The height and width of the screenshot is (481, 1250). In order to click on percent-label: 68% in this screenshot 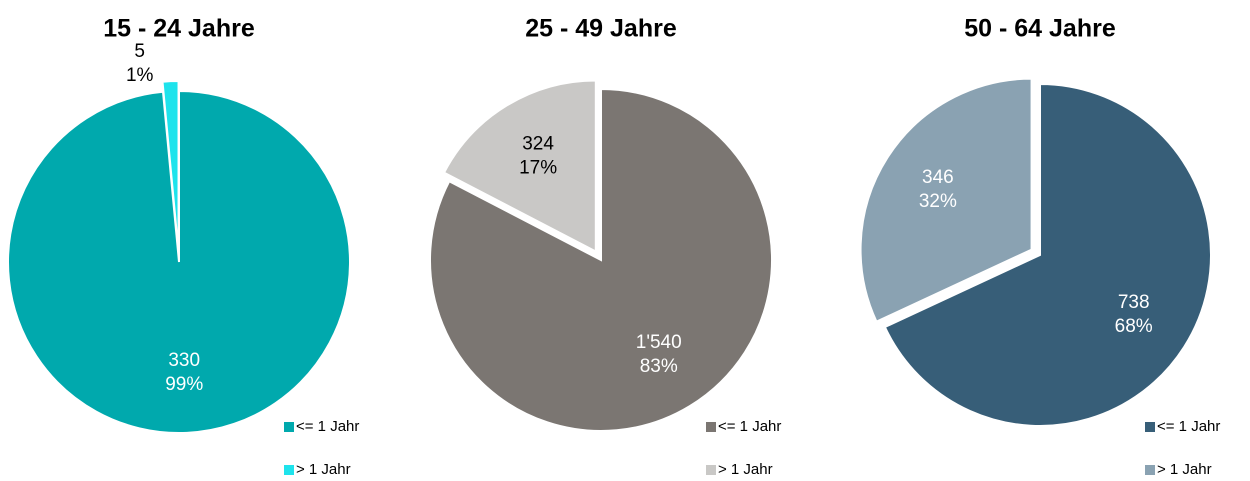, I will do `click(1134, 326)`.